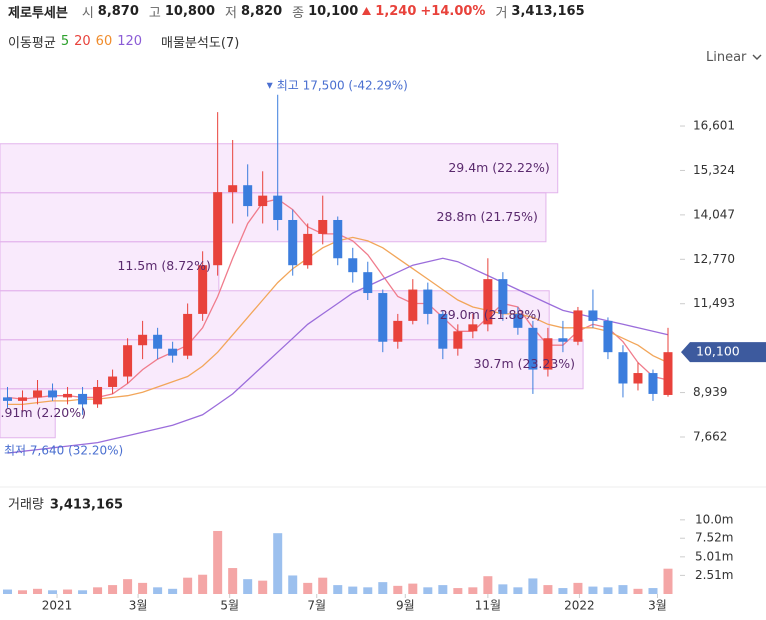  What do you see at coordinates (163, 265) in the screenshot?
I see `profile-label: 11.5m (8.72%)` at bounding box center [163, 265].